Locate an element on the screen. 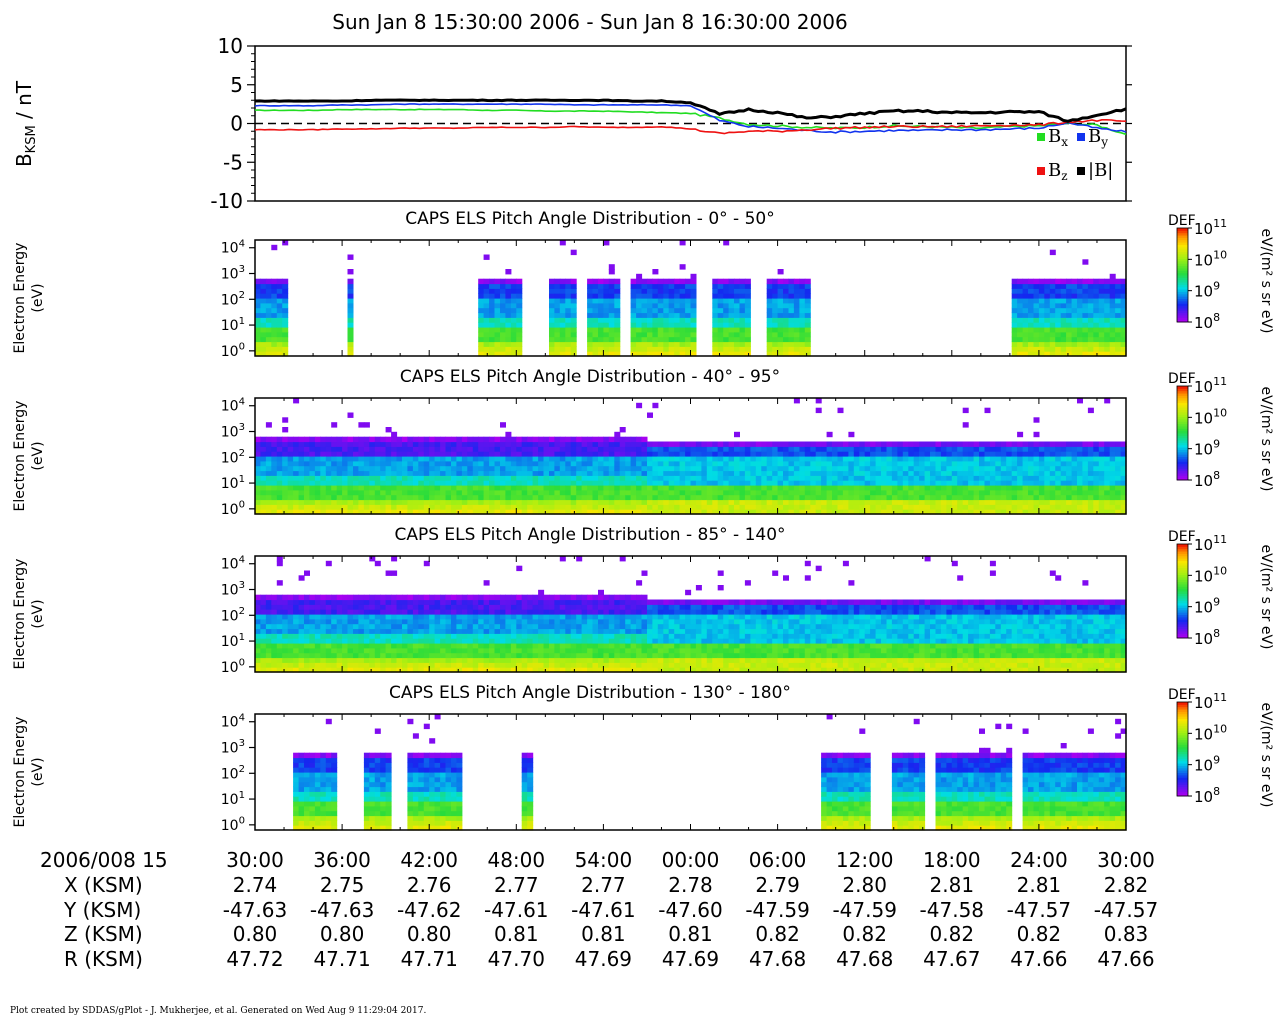 This screenshot has width=1280, height=1024. panel-ytick-label: 101 is located at coordinates (233, 325).